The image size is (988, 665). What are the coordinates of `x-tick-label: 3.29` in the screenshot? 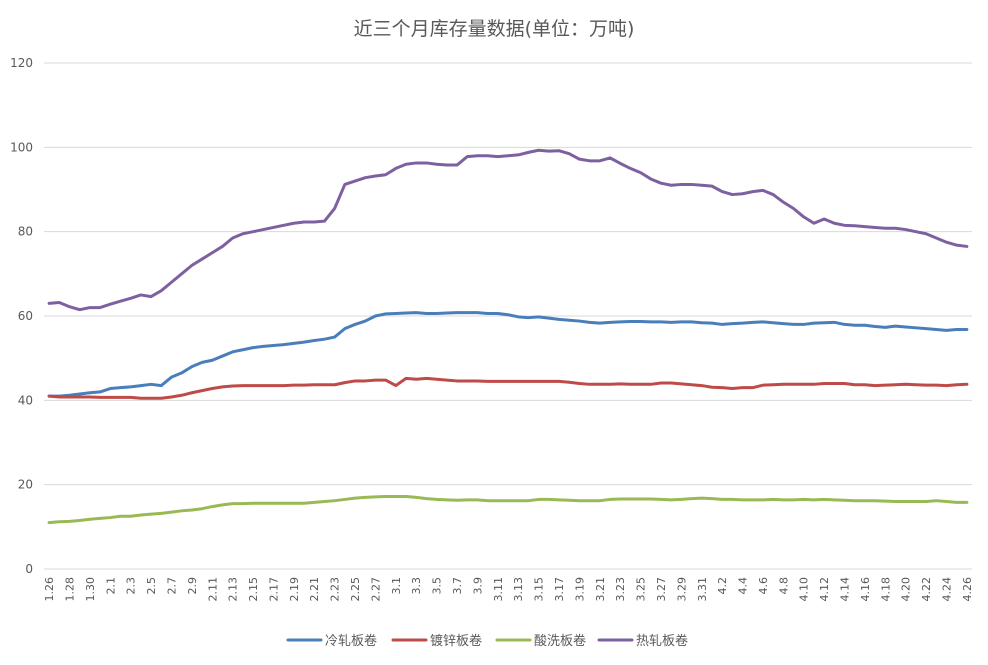 It's located at (681, 589).